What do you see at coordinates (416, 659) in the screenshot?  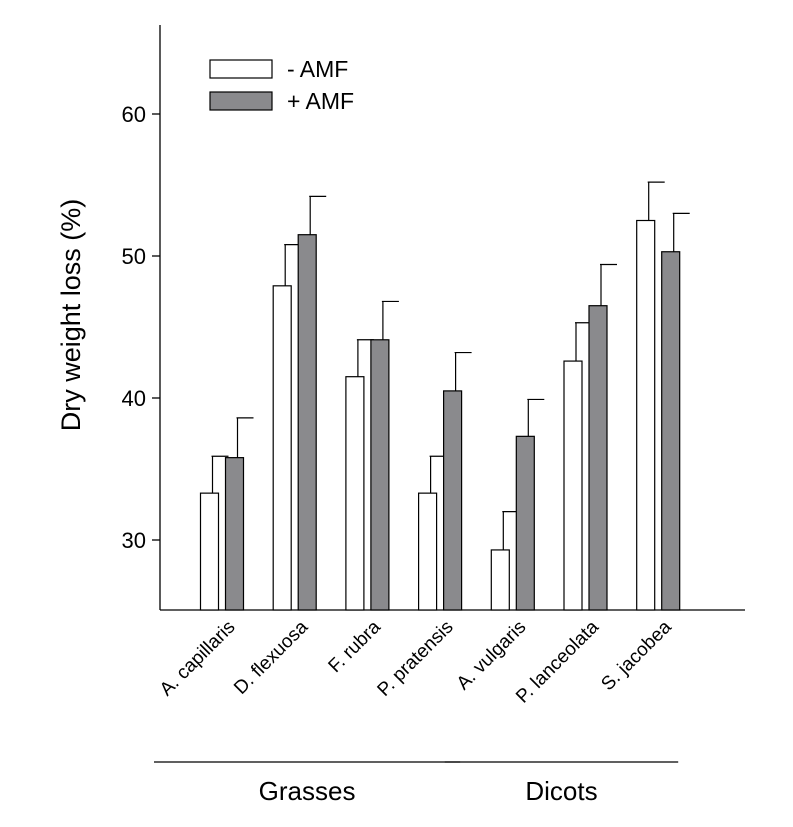 I see `x-tick-label: P. pratensis` at bounding box center [416, 659].